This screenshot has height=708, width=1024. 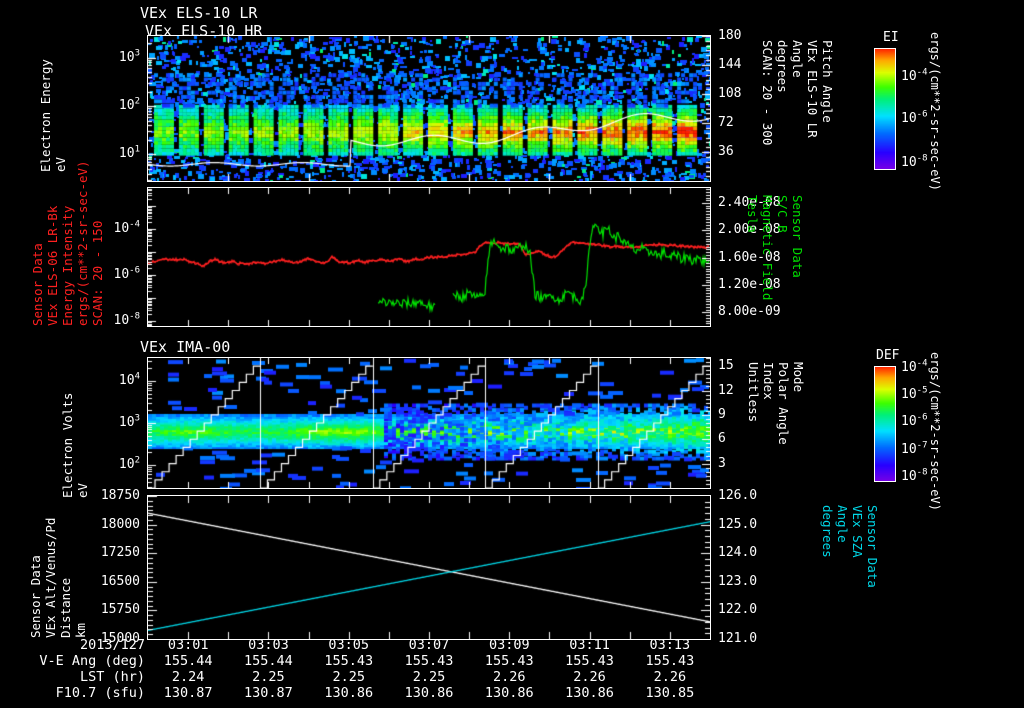 What do you see at coordinates (120, 581) in the screenshot?
I see `panel4-left-tick-3: 16500` at bounding box center [120, 581].